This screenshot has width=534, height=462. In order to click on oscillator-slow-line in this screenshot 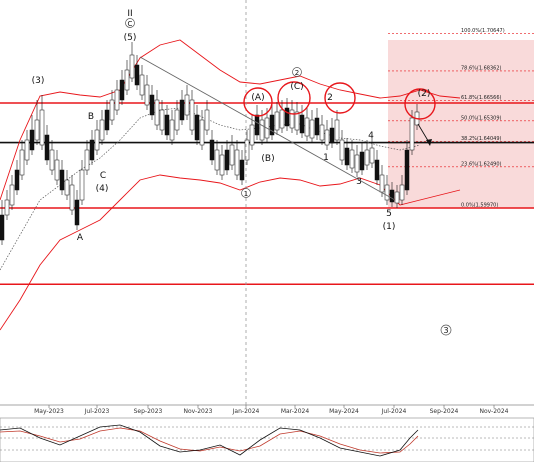, I will do `click(209, 440)`.